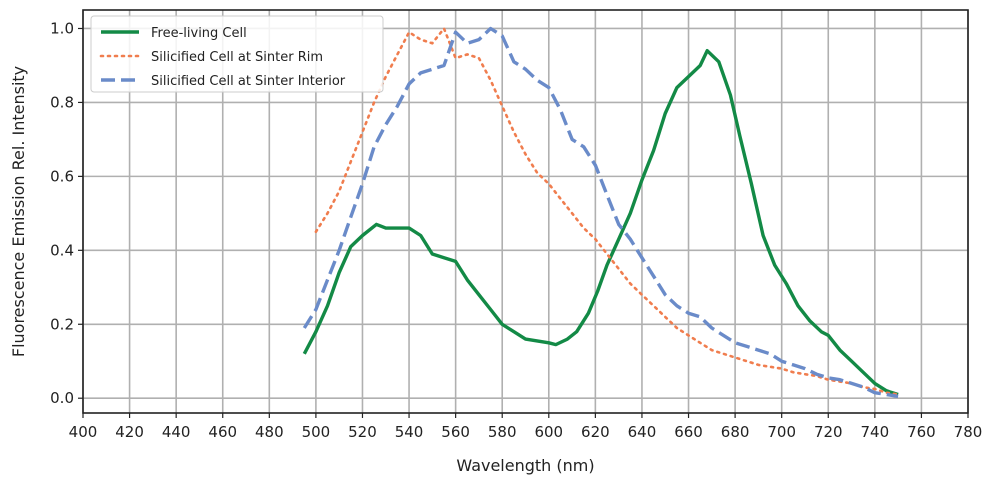  I want to click on x-axis-label: Wavelength (nm), so click(525, 465).